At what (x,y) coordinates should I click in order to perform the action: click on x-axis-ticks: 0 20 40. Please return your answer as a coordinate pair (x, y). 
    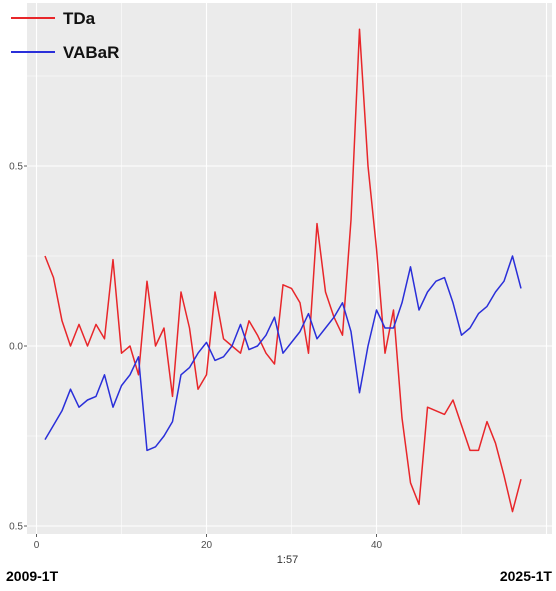
    Looking at the image, I should click on (208, 542).